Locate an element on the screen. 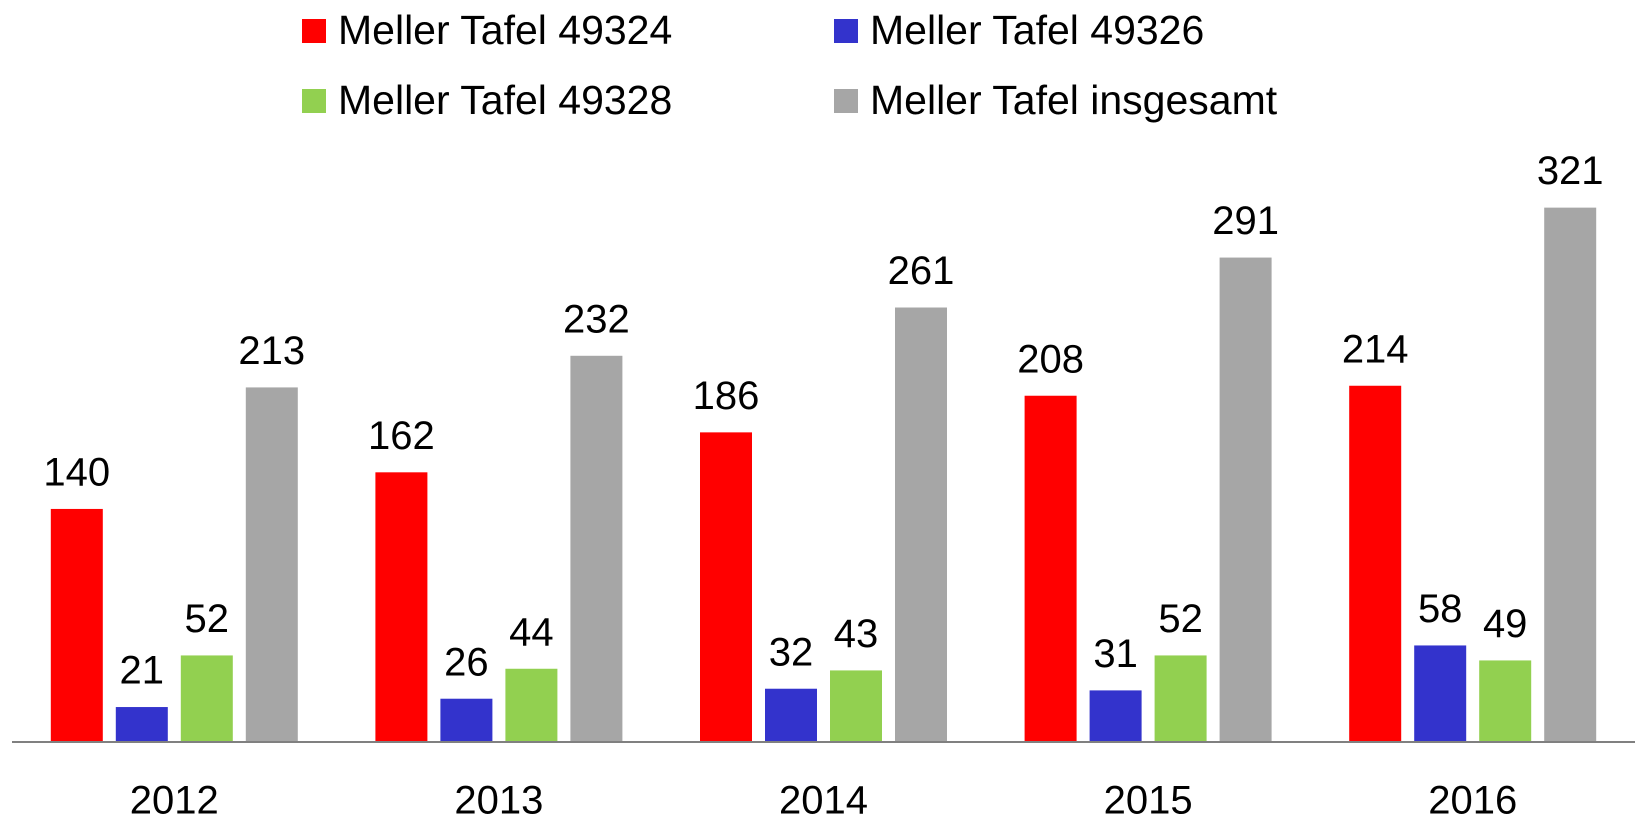 The image size is (1635, 822). legend-label: Meller Tafel 49326 is located at coordinates (1037, 30).